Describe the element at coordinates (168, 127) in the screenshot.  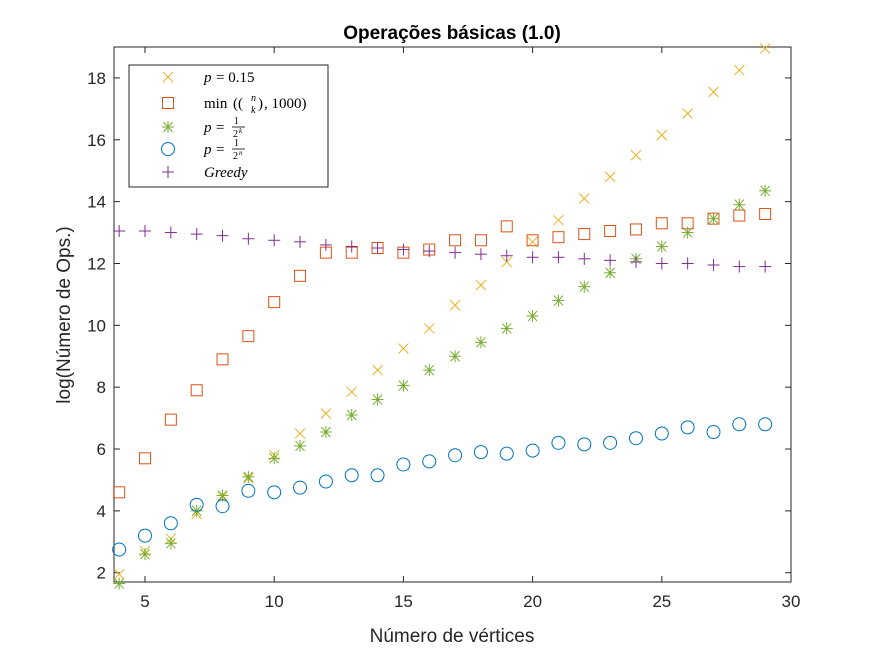
I see `legend-marker-asterisk` at that location.